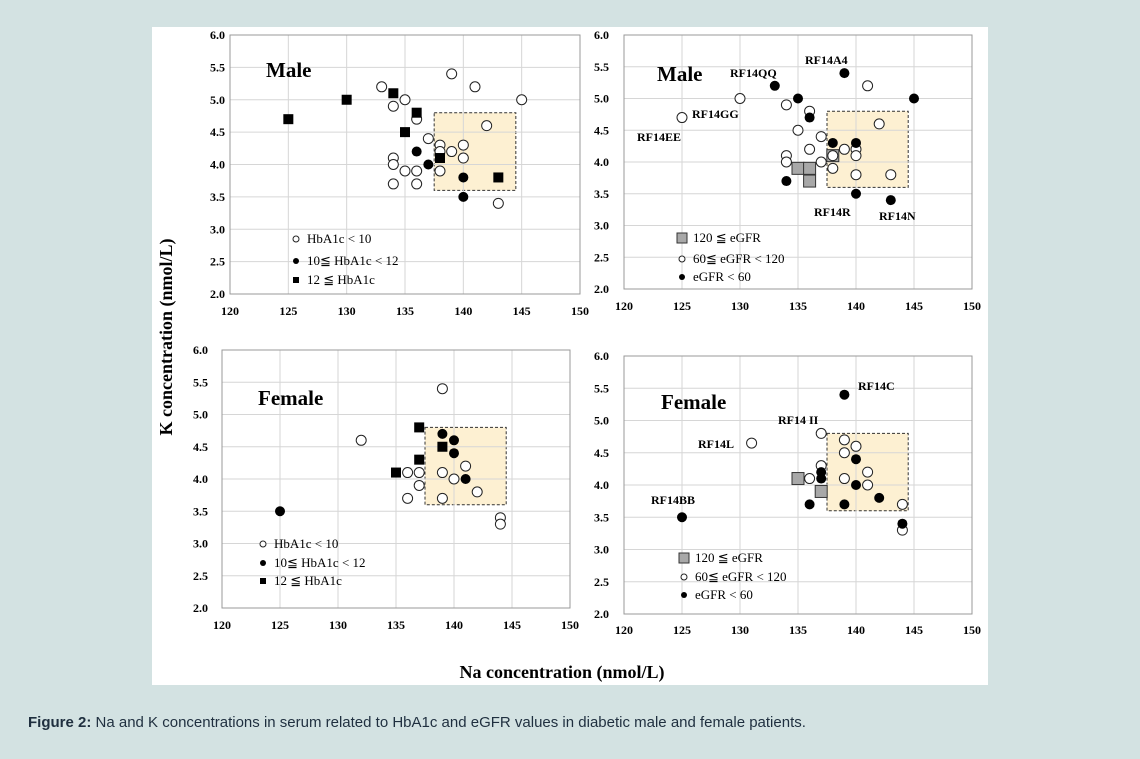 Image resolution: width=1140 pixels, height=759 pixels. I want to click on legend-label: HbA1c < 10, so click(339, 238).